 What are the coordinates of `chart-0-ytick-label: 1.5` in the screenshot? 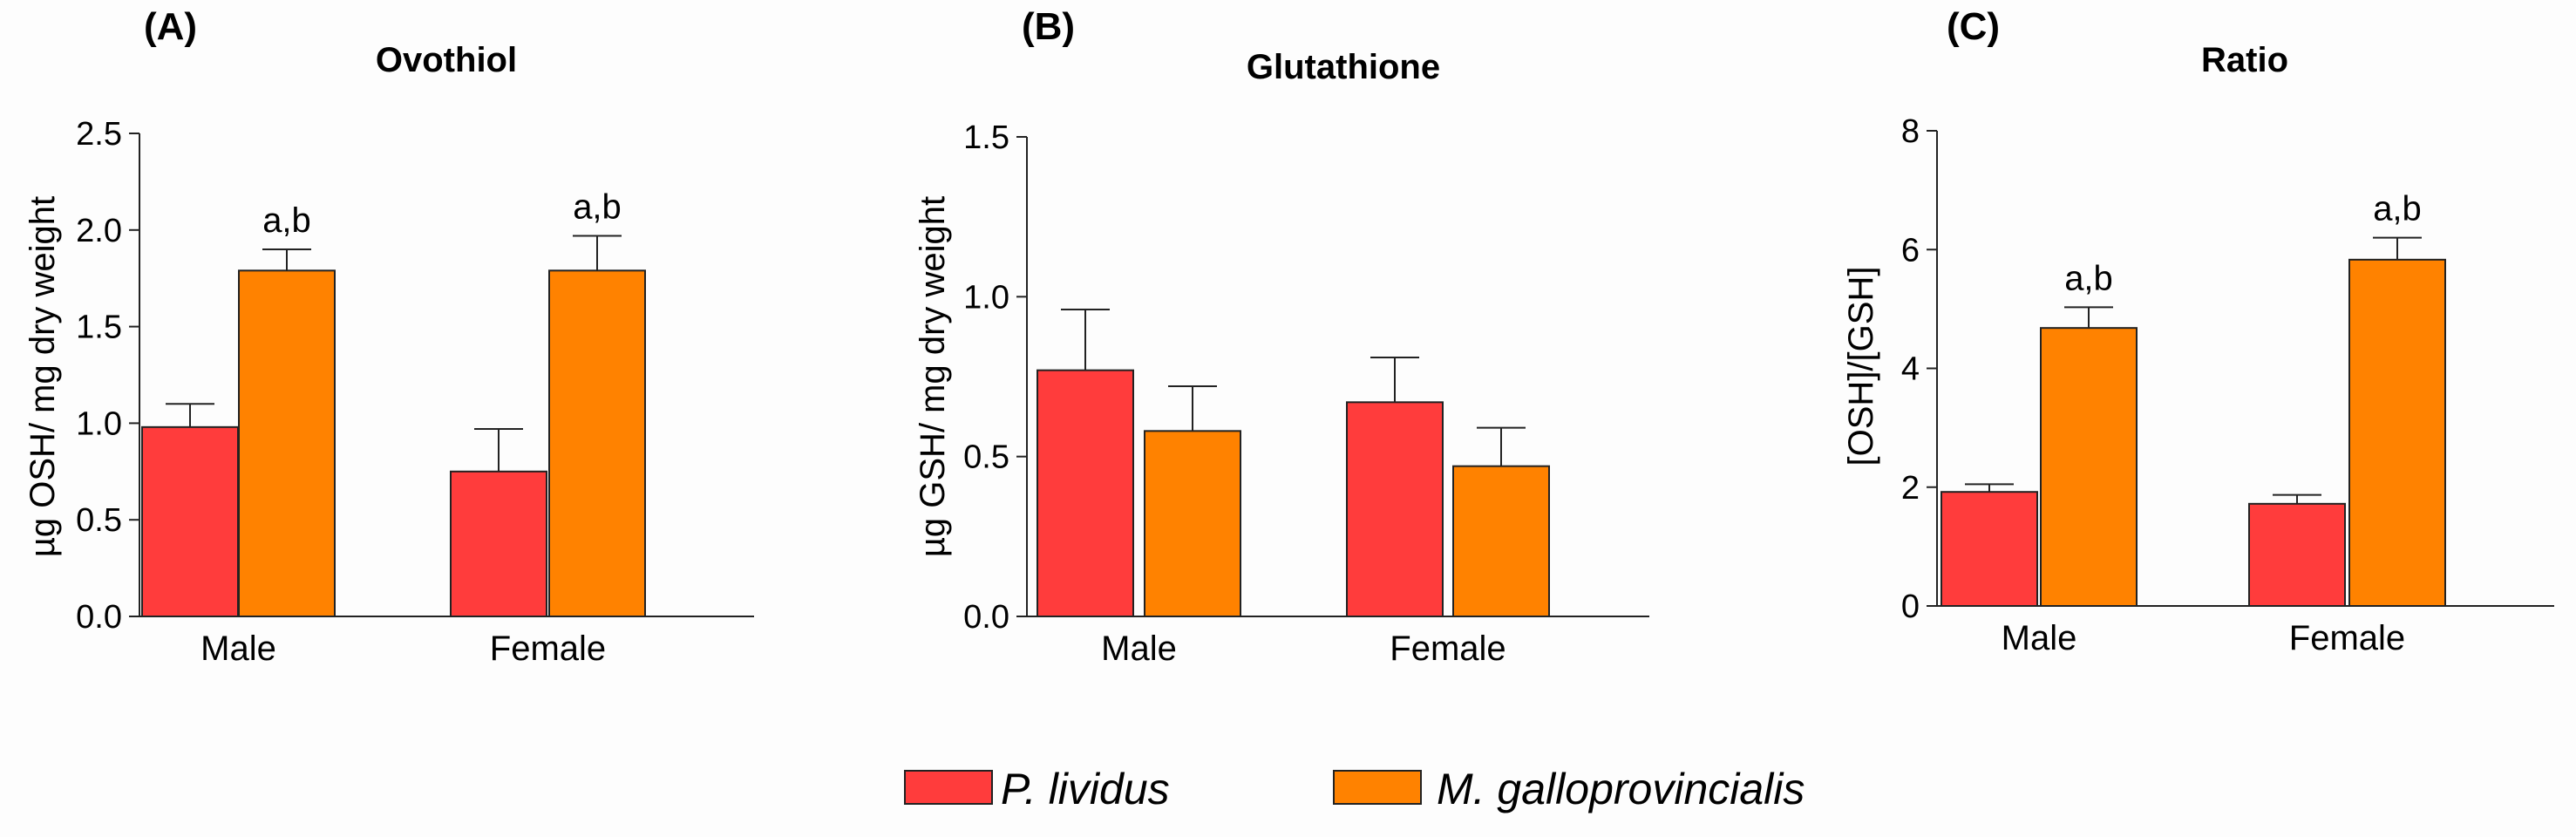 It's located at (99, 328).